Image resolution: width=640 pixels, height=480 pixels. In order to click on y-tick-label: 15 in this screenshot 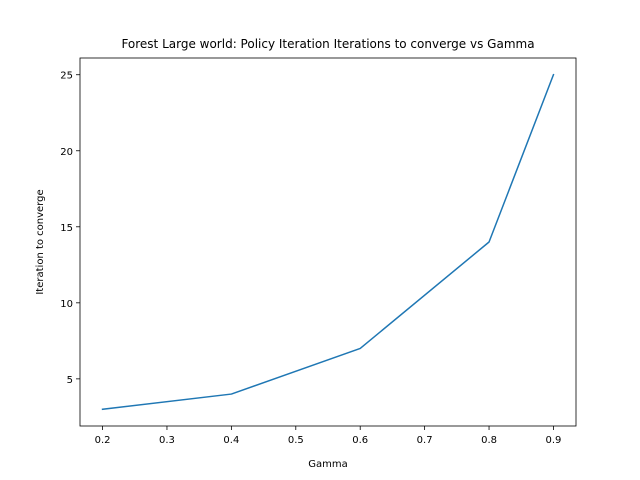, I will do `click(66, 228)`.